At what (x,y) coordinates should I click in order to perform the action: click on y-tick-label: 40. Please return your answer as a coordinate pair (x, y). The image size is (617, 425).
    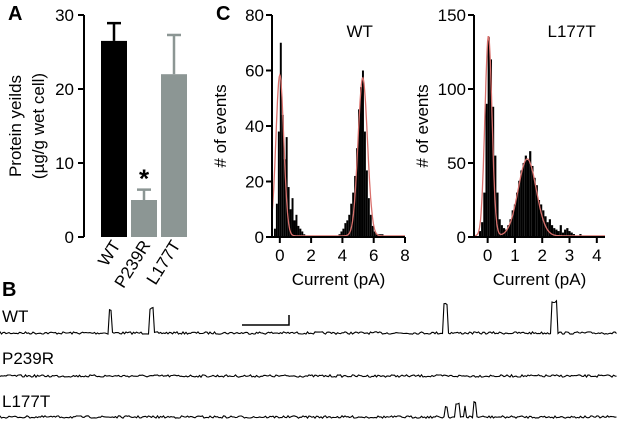
    Looking at the image, I should click on (254, 126).